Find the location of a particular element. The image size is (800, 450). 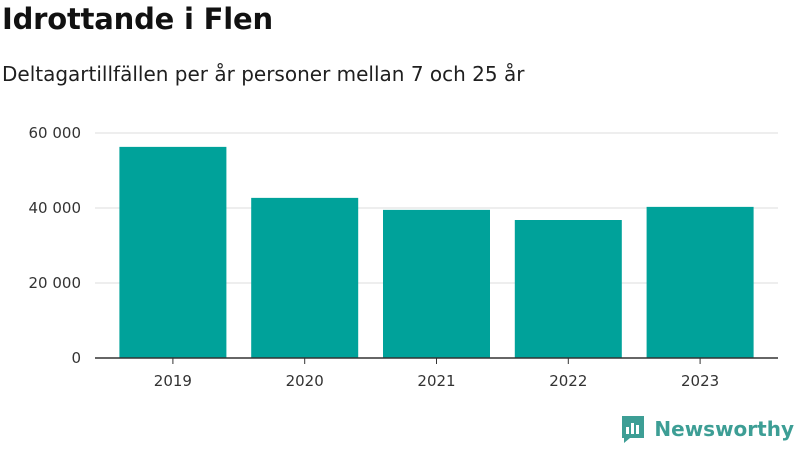

x-tick-label: 2022 is located at coordinates (568, 381).